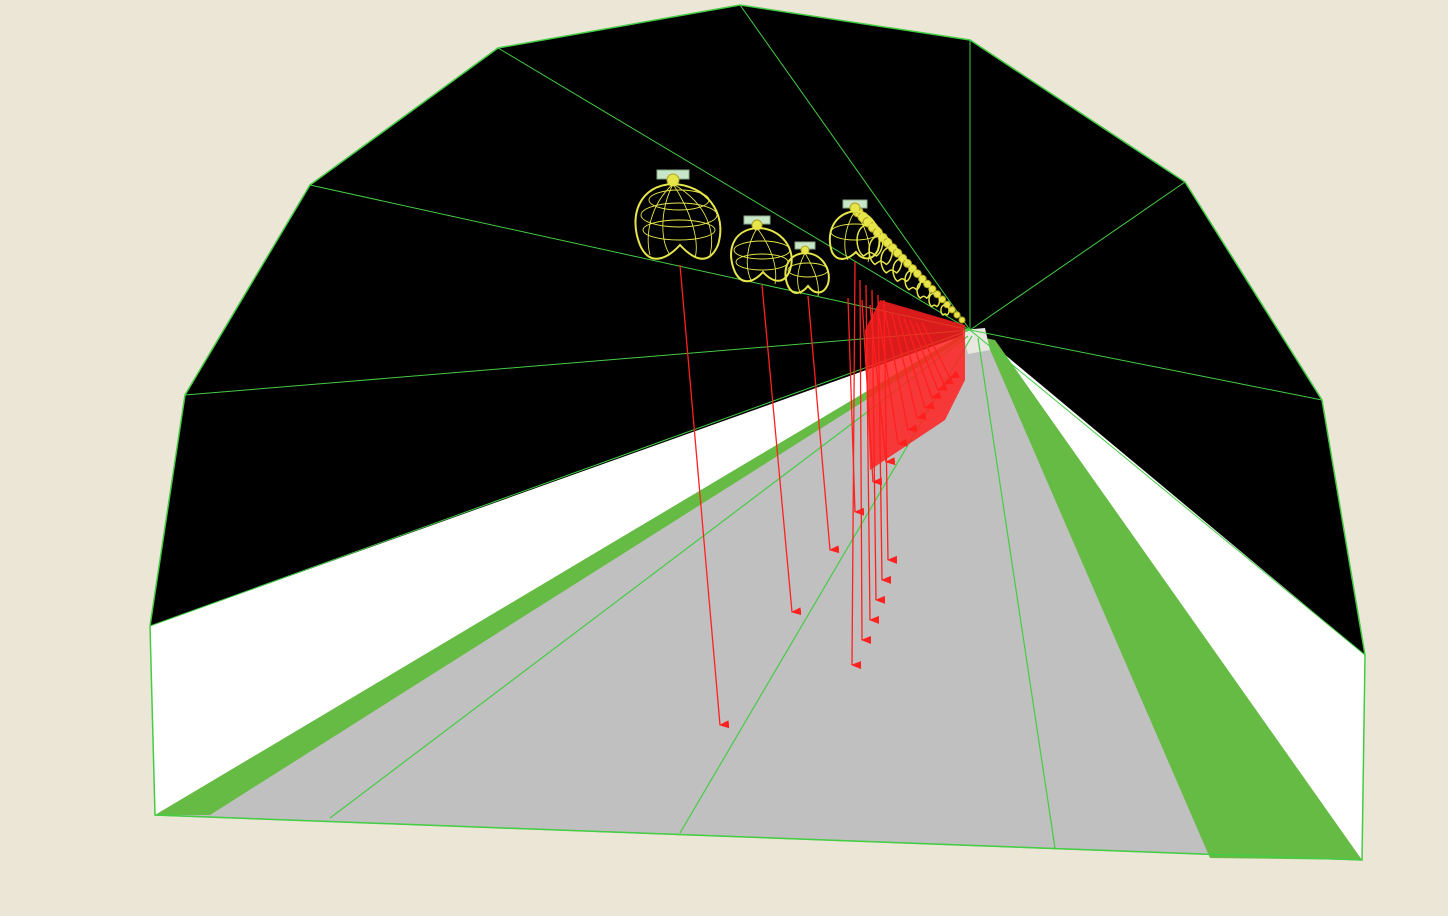 This screenshot has height=916, width=1448. What do you see at coordinates (1173, 599) in the screenshot?
I see `right-curb` at bounding box center [1173, 599].